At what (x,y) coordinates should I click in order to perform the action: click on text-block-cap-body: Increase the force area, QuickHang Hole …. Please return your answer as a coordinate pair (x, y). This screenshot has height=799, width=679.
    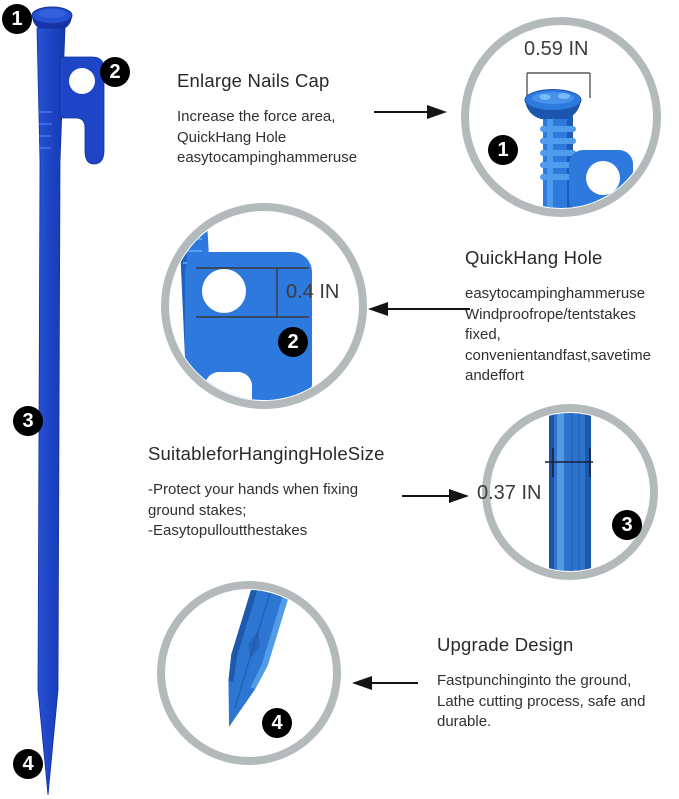
    Looking at the image, I should click on (267, 137).